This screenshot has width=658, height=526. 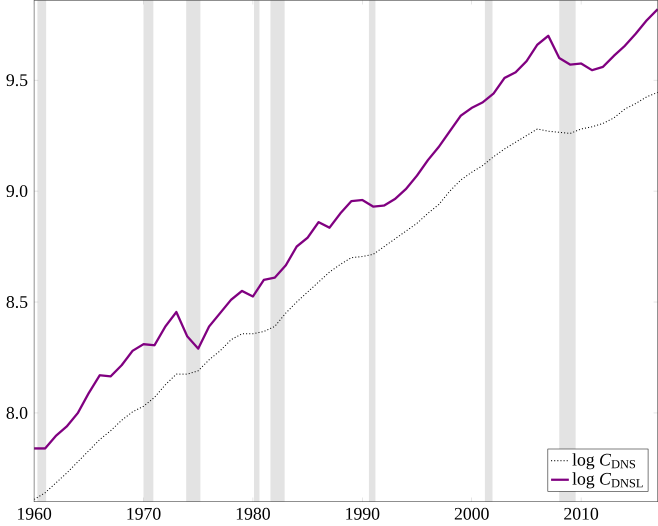 What do you see at coordinates (604, 461) in the screenshot?
I see `legend-label: log C$_{DNS}$` at bounding box center [604, 461].